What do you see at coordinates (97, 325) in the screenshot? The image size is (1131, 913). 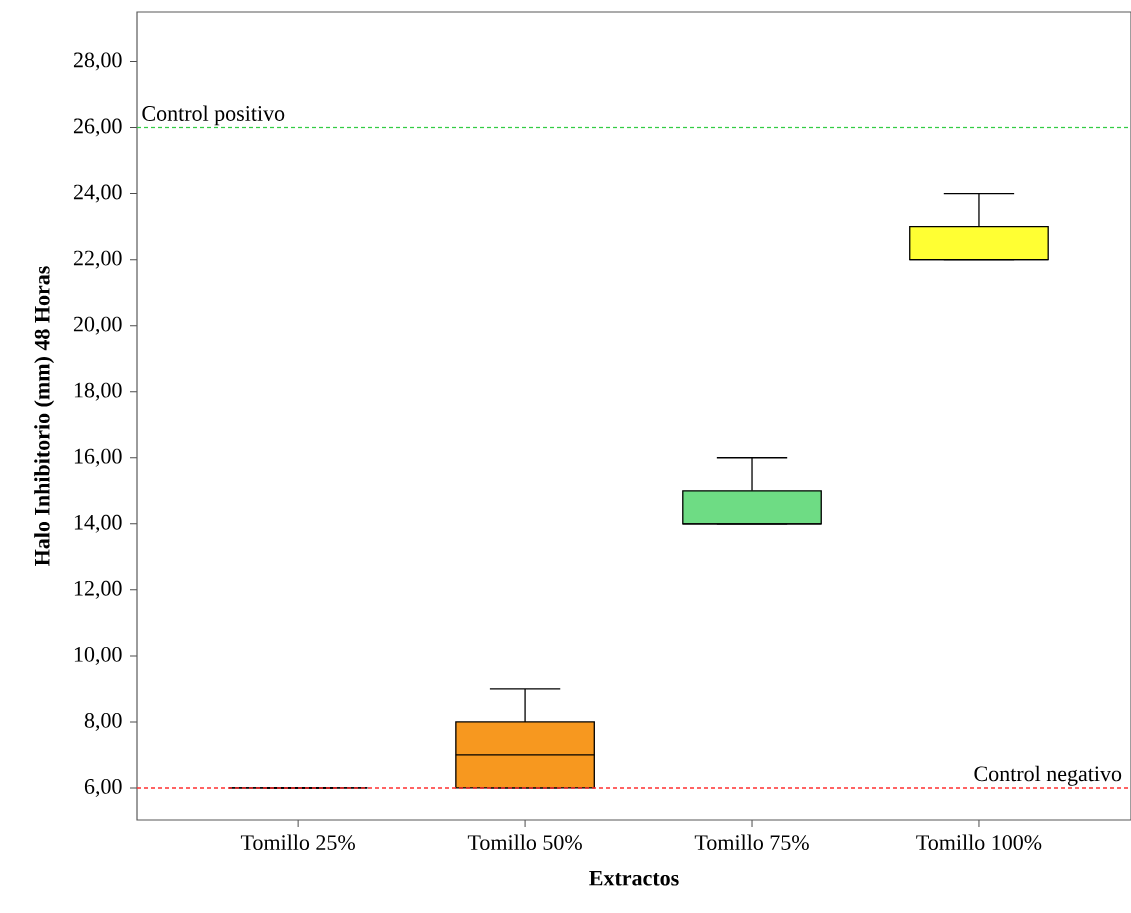 I see `y-tick-label: 20,00` at bounding box center [97, 325].